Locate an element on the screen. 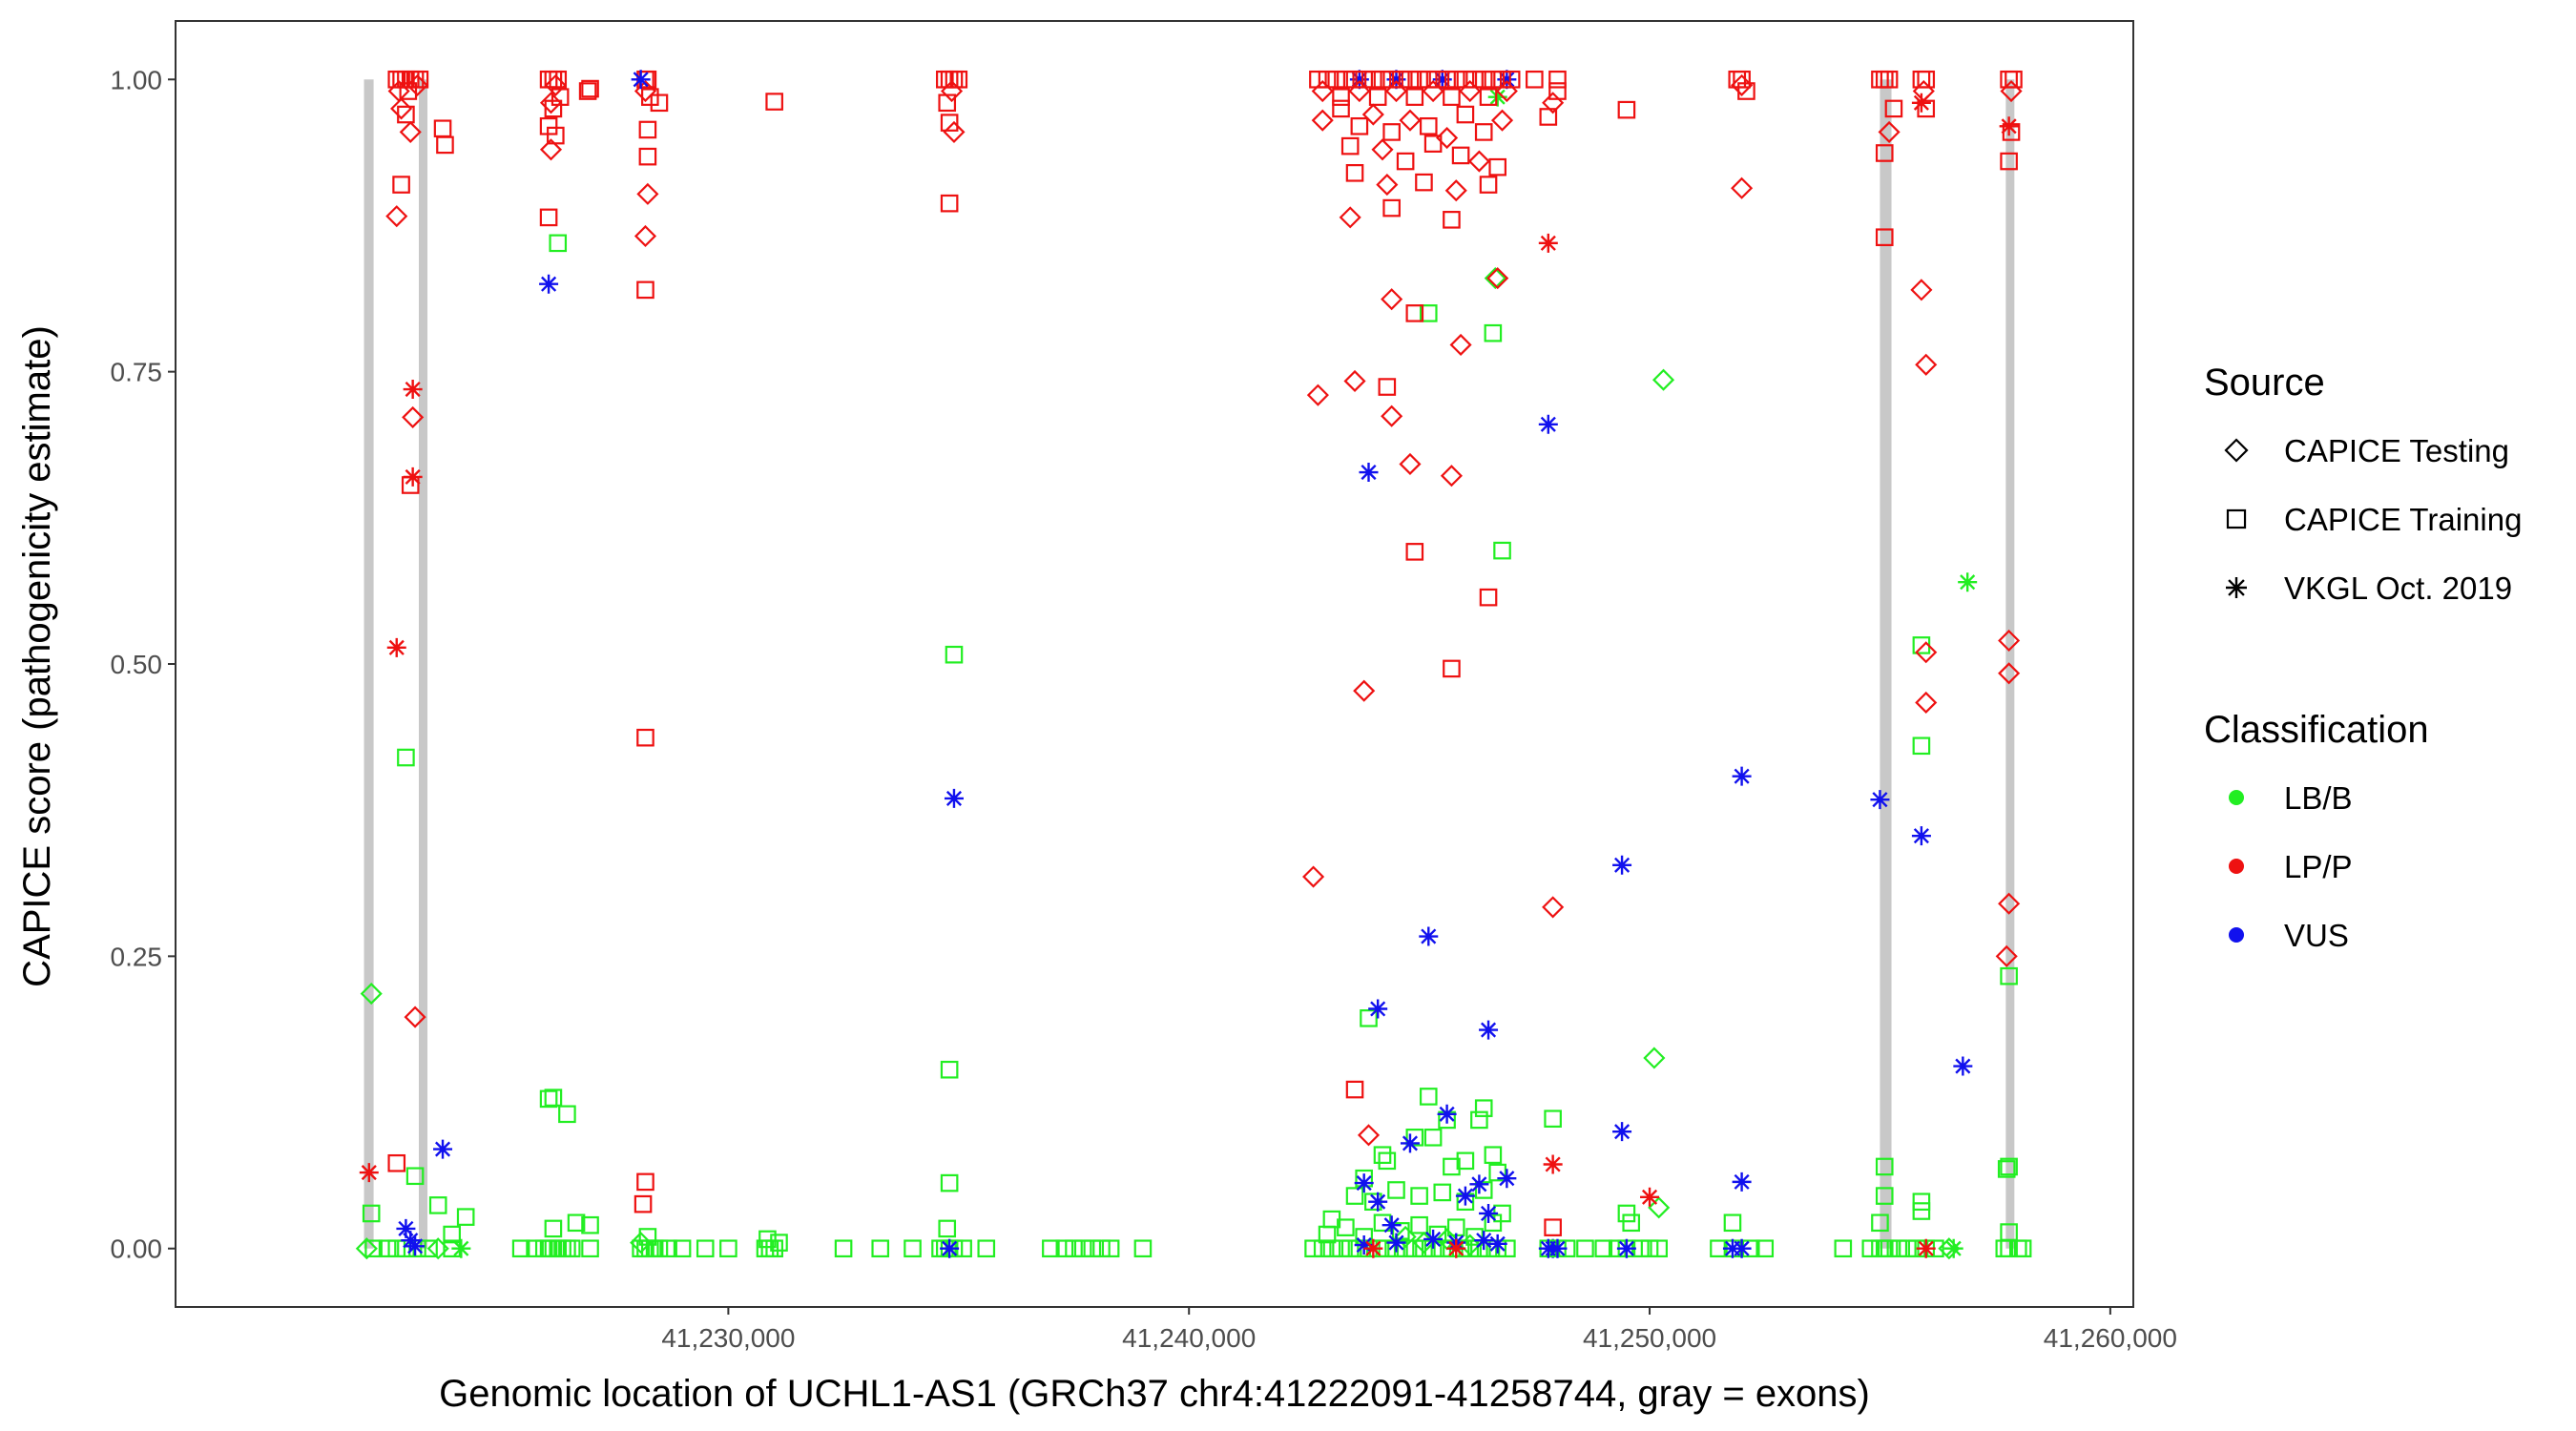 Image resolution: width=2576 pixels, height=1431 pixels. legend-classification-items: LB/B LP/P VUS is located at coordinates (2291, 866).